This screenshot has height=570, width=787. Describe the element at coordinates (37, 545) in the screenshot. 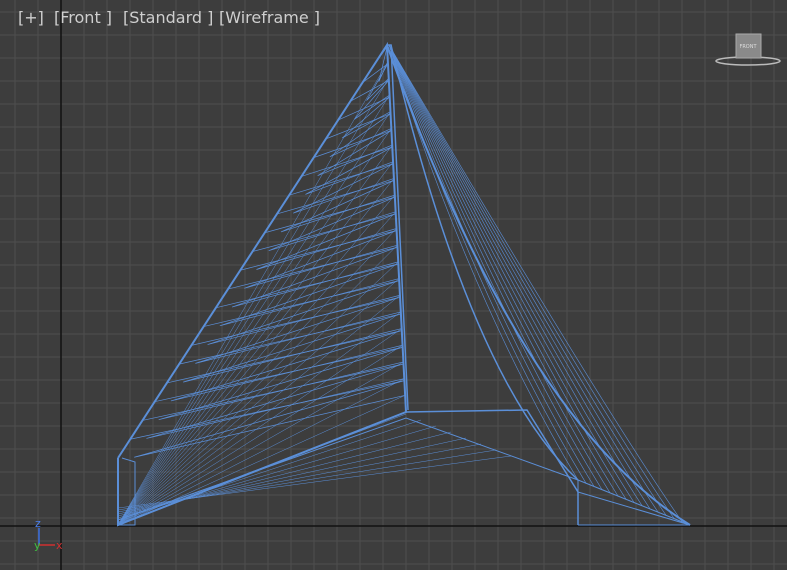

I see `axis-y: y` at that location.